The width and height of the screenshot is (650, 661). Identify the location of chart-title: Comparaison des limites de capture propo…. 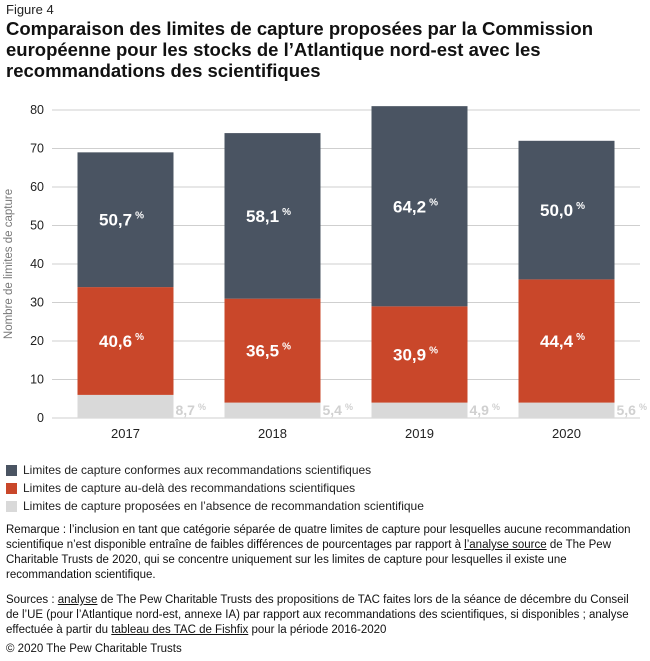
(300, 49).